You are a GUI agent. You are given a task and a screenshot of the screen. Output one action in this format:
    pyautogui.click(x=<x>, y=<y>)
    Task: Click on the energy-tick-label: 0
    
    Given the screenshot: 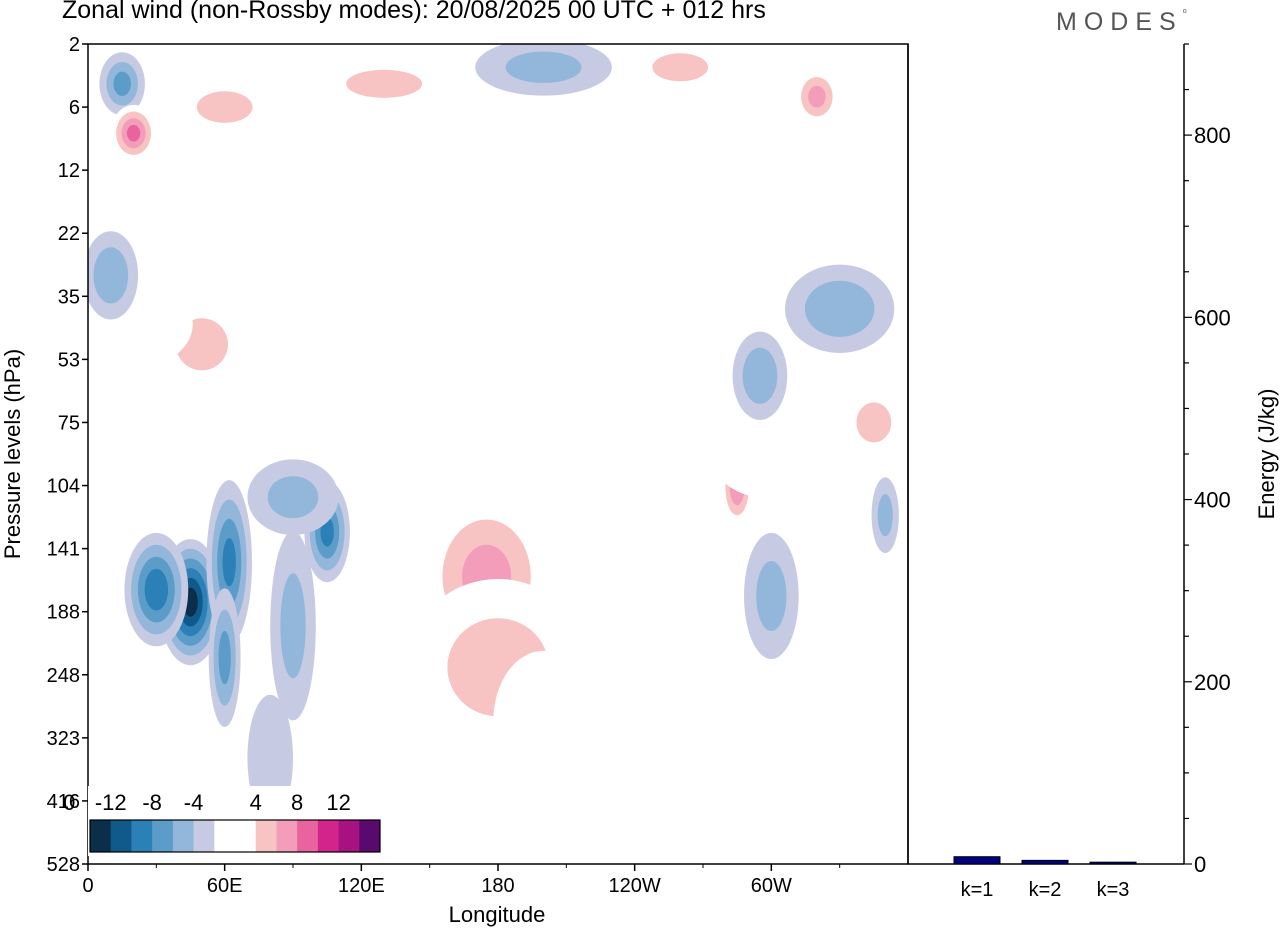 What is the action you would take?
    pyautogui.click(x=1200, y=864)
    